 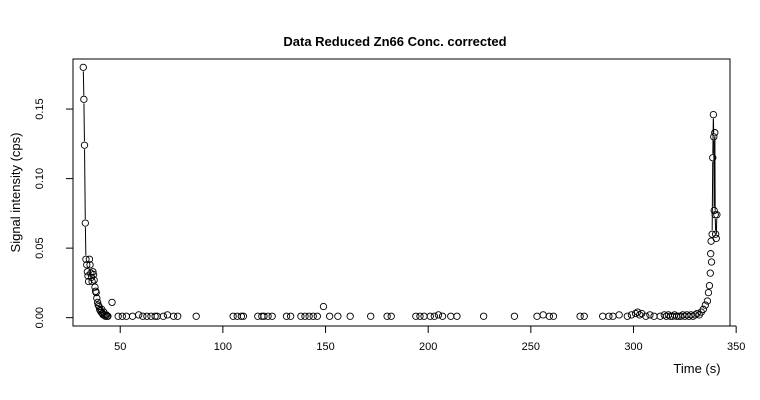 What do you see at coordinates (40, 178) in the screenshot?
I see `y-tick-label: 0.10` at bounding box center [40, 178].